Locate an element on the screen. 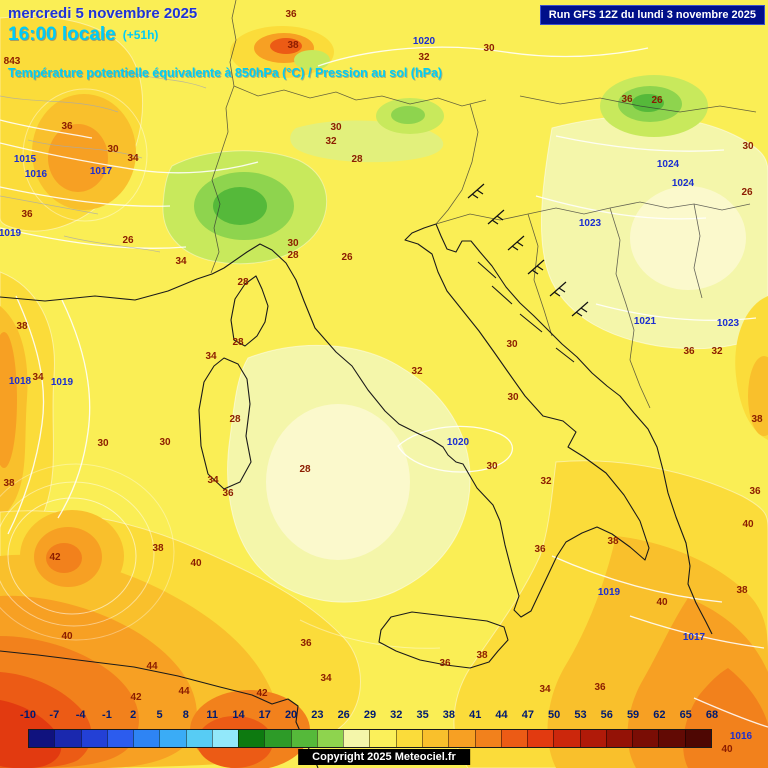  run-info-badge: Run GFS 12Z du lundi 3 novembre 2025 is located at coordinates (652, 15).